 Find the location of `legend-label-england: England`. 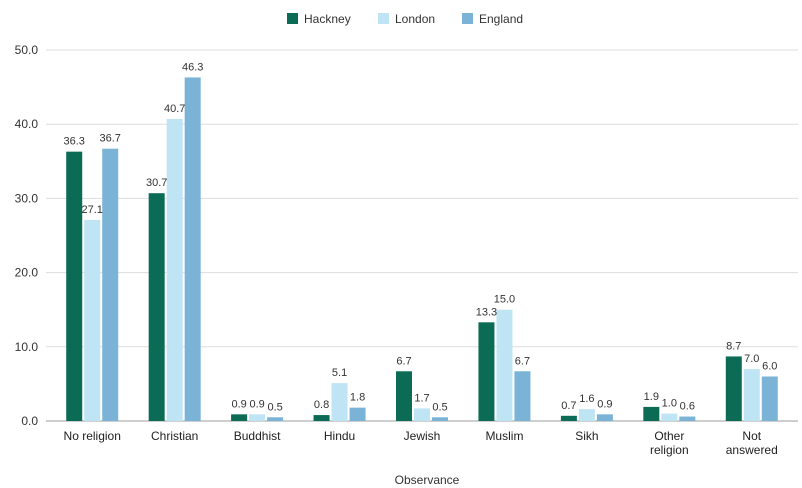

legend-label-england: England is located at coordinates (501, 19).